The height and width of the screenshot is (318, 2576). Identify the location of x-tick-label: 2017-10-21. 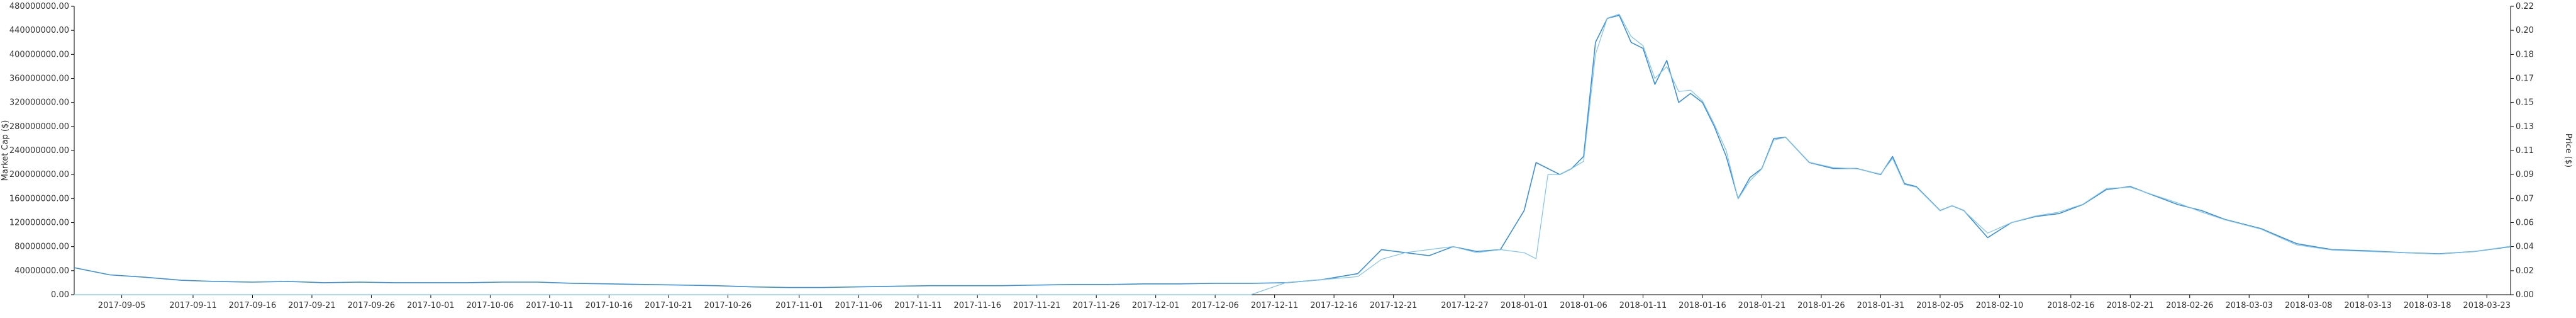
(668, 305).